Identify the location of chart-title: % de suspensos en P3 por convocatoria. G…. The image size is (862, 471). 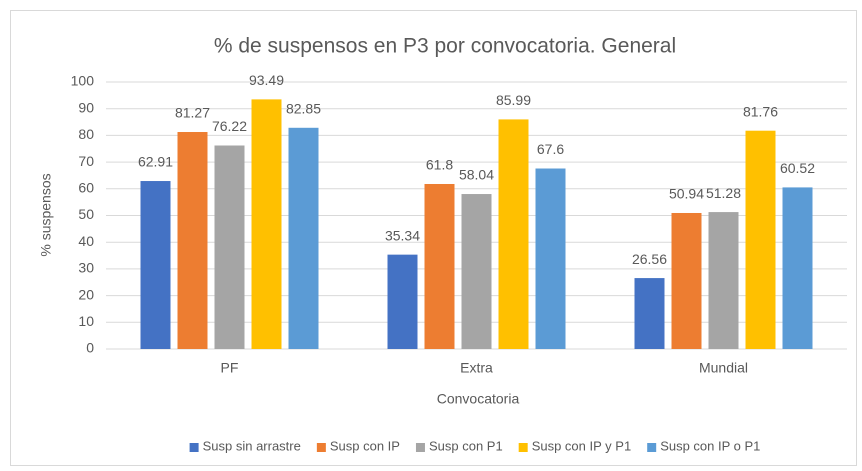
(445, 46).